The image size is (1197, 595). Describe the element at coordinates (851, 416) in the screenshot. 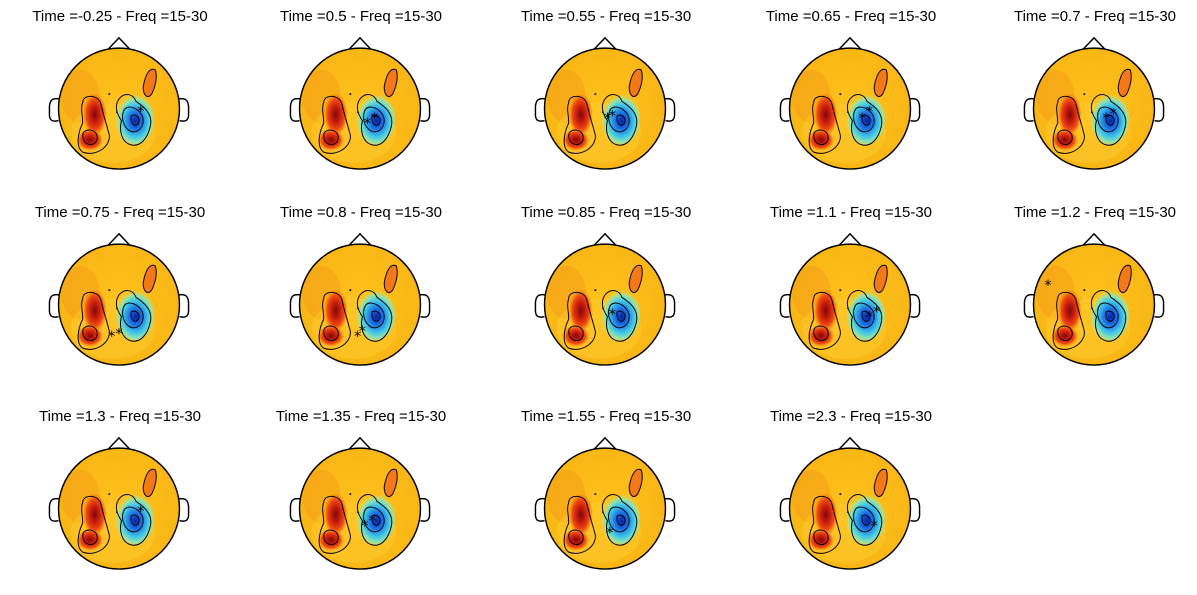

I see `panel-title: Time =2.3 - Freq =15-30` at that location.